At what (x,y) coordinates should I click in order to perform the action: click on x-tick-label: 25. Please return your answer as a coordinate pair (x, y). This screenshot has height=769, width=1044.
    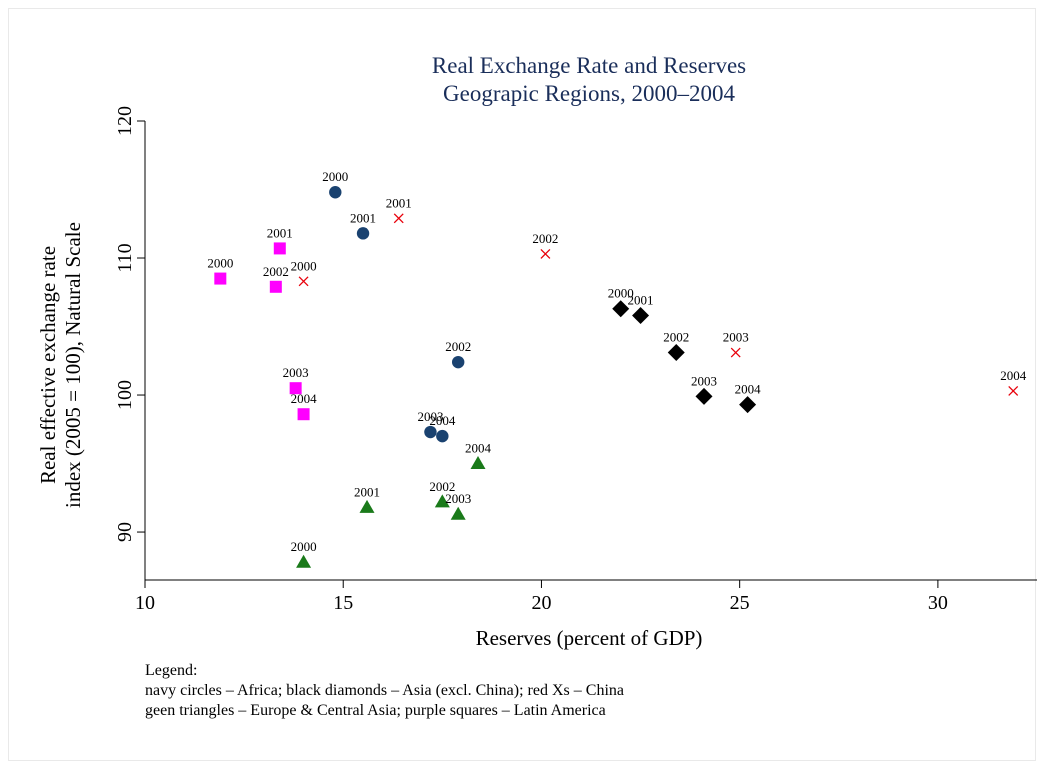
    Looking at the image, I should click on (740, 603).